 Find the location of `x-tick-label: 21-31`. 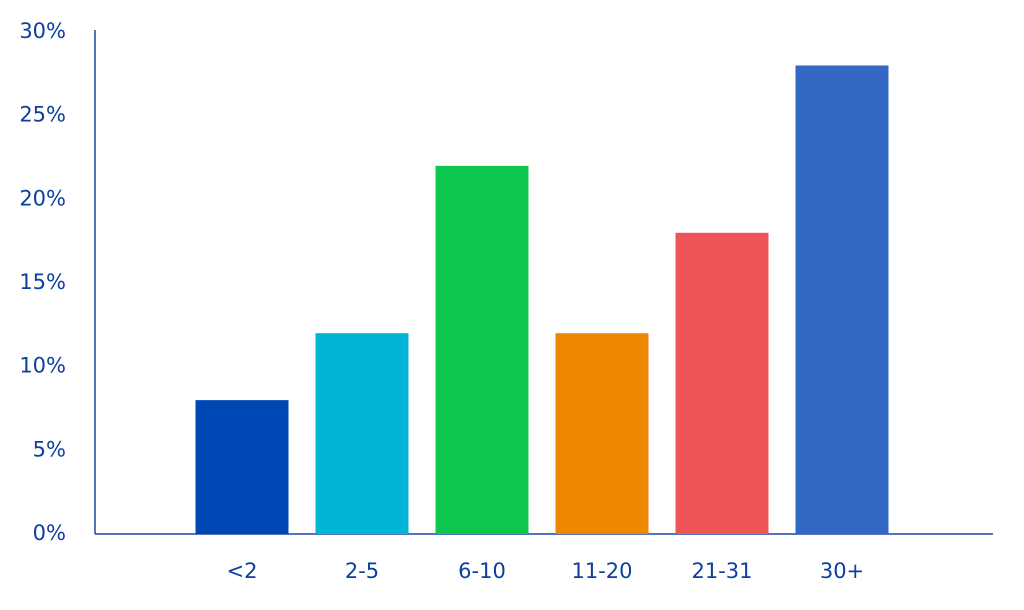

x-tick-label: 21-31 is located at coordinates (721, 571).